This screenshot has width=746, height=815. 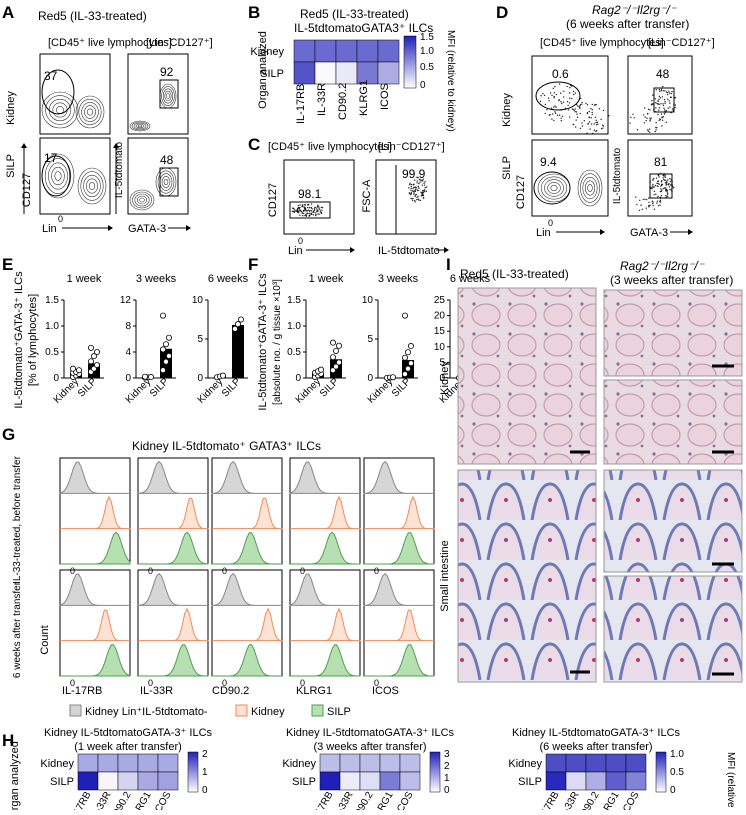 I want to click on a-title: Red5 (IL-33-treated), so click(x=92, y=16).